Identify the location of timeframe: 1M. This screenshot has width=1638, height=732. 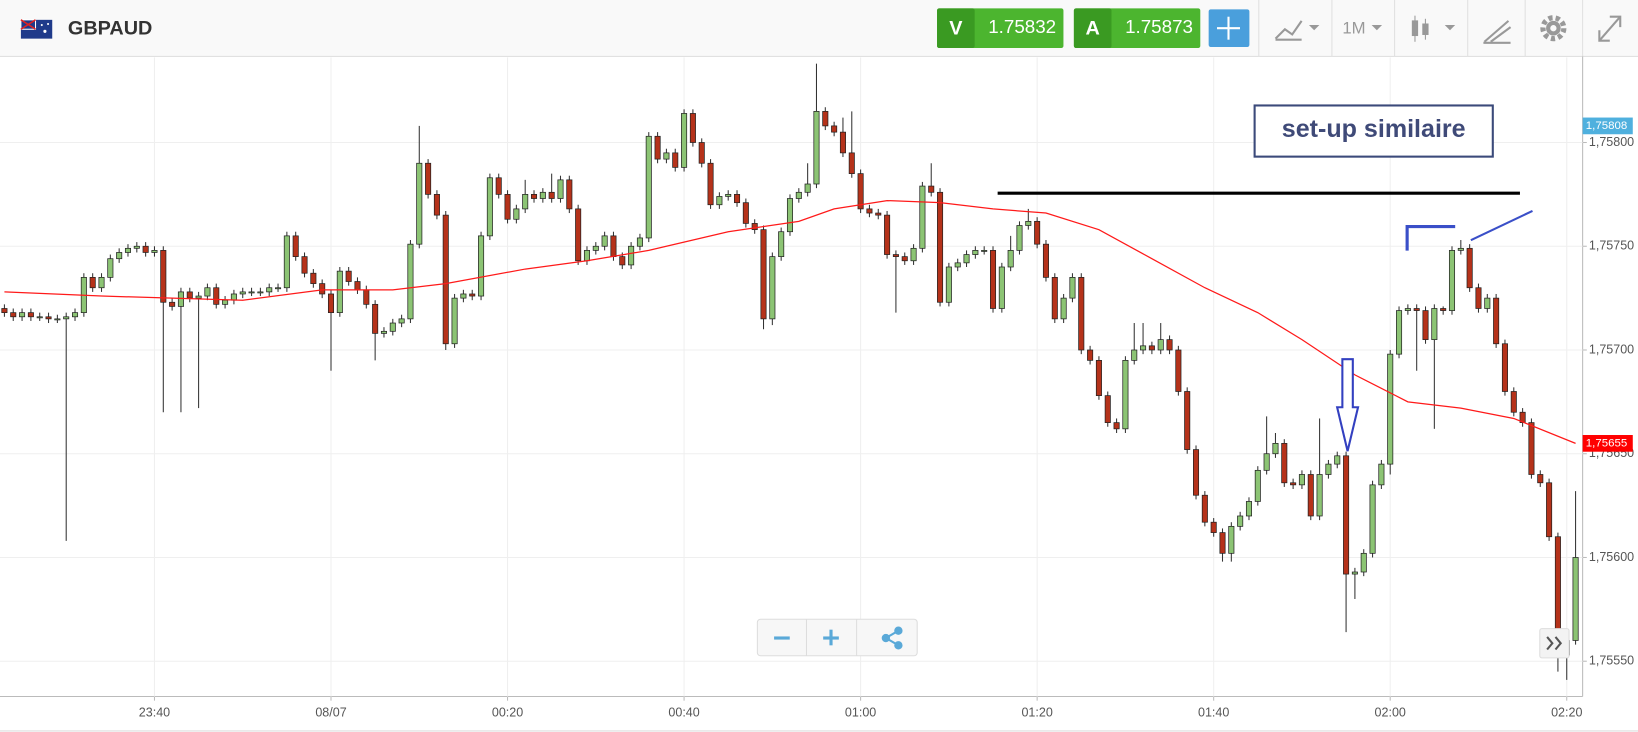
(1353, 28).